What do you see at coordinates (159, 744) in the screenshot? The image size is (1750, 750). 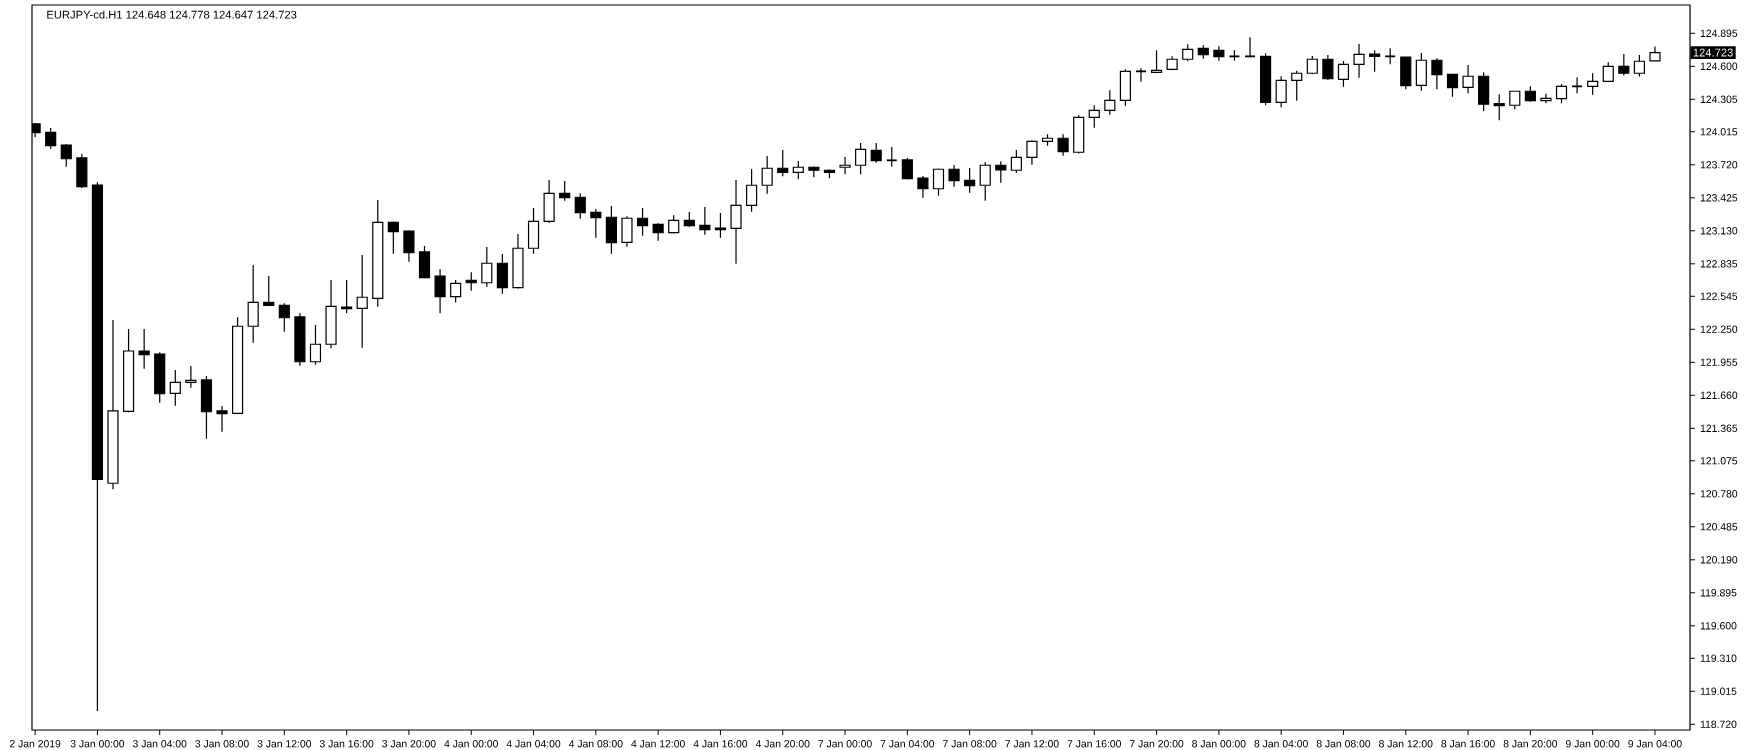 I see `x-tick-label: 3 Jan 04:00` at bounding box center [159, 744].